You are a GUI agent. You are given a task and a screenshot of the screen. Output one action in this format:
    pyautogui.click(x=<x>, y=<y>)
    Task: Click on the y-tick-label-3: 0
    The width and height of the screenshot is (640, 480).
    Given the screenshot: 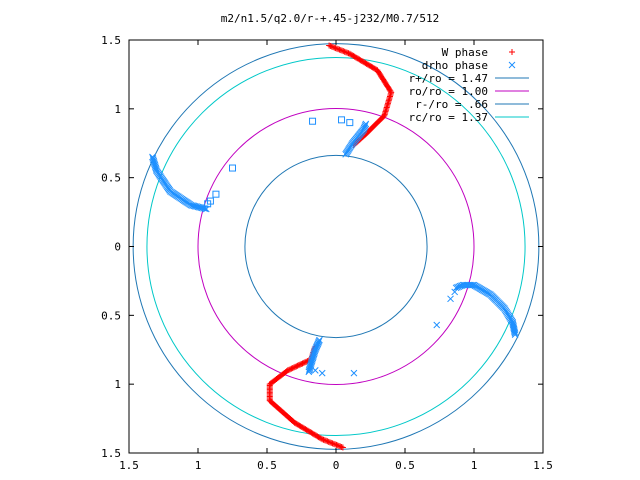 What is the action you would take?
    pyautogui.click(x=117, y=247)
    